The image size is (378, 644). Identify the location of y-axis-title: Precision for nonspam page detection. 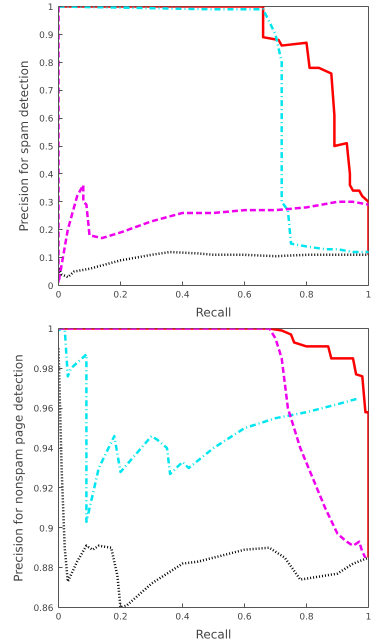
(18, 468).